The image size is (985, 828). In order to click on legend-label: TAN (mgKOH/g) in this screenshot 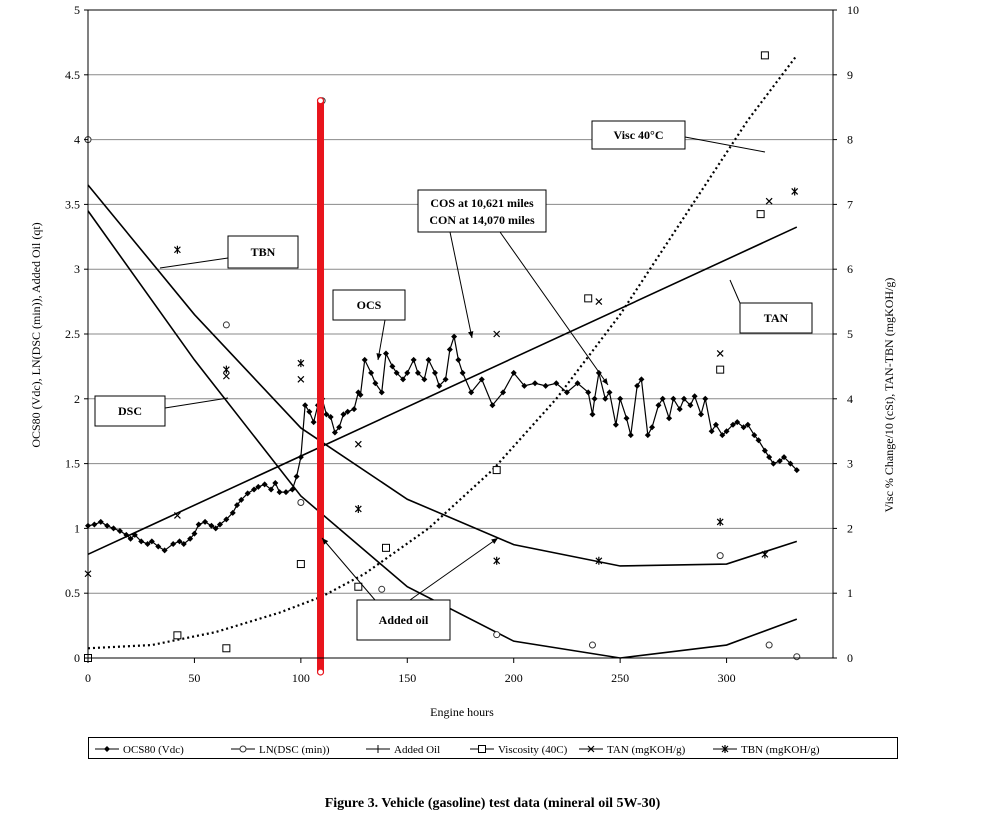, I will do `click(646, 750)`.